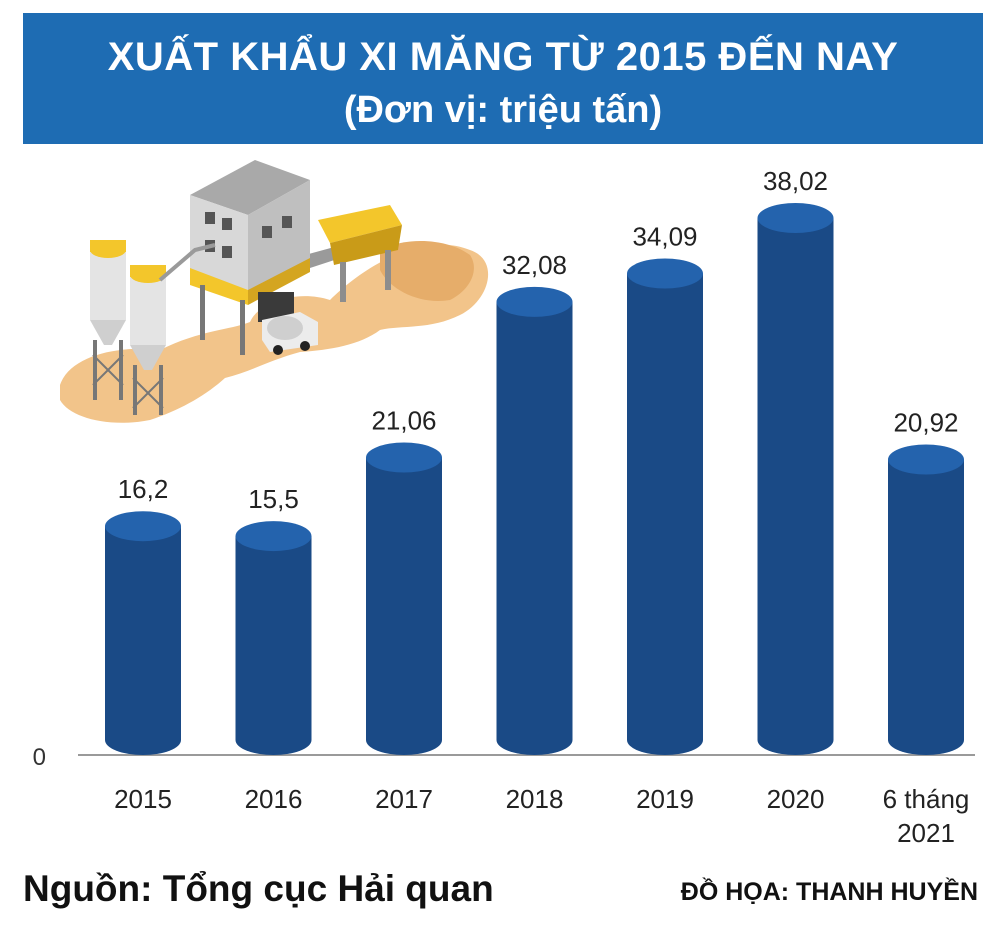  I want to click on value-label-5: 38,02, so click(795, 181).